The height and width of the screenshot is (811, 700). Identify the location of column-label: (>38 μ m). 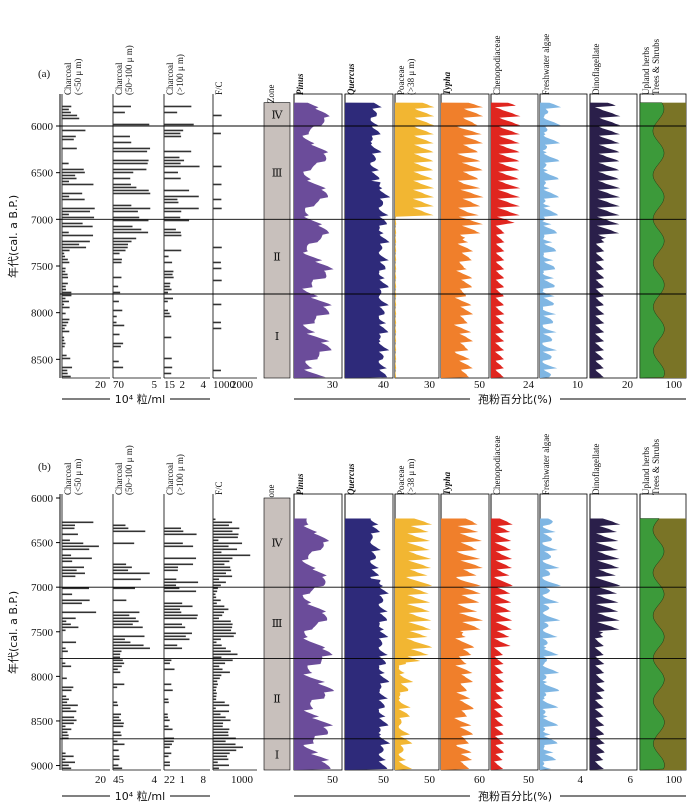
(411, 477).